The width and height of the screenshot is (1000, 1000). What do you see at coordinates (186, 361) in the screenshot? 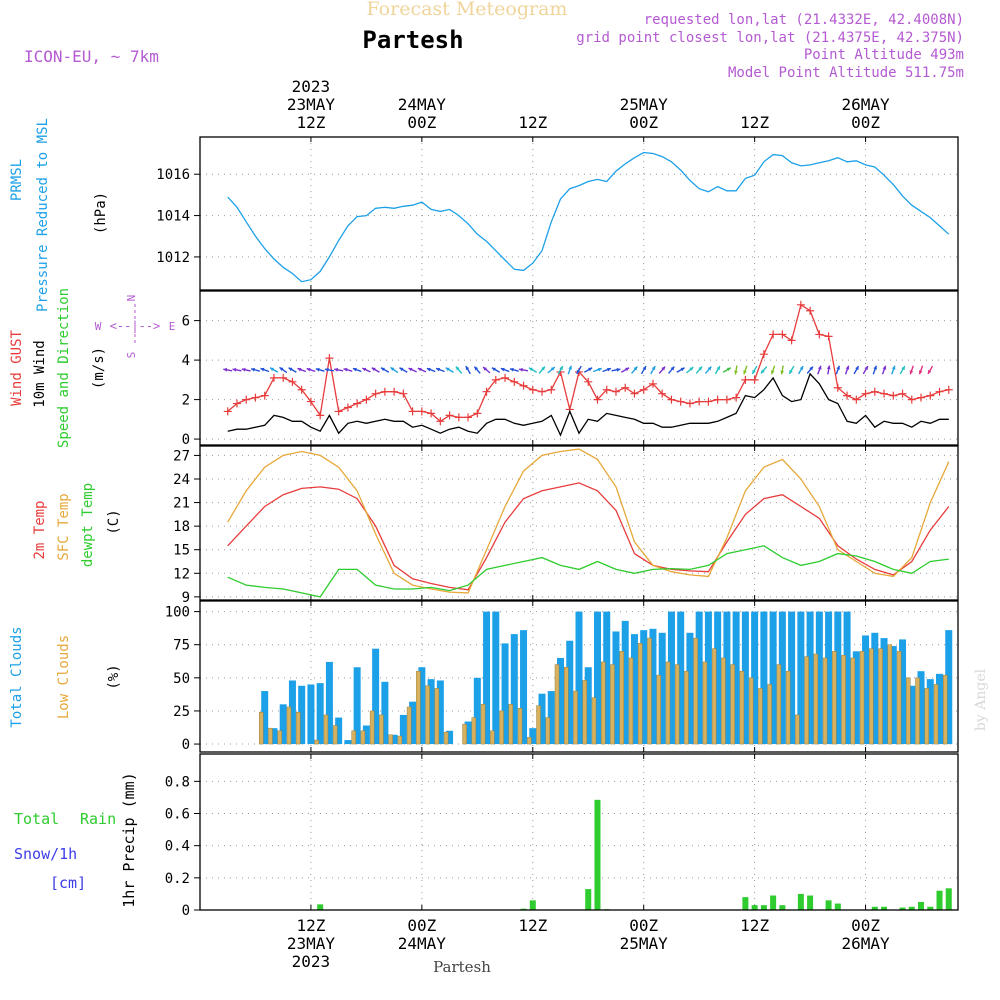
I see `wind-ytick-label: 4` at bounding box center [186, 361].